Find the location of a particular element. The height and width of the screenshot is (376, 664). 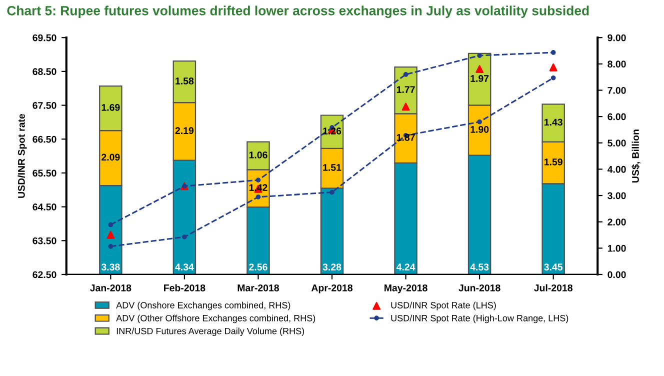

data-label: 1.43 is located at coordinates (553, 122).